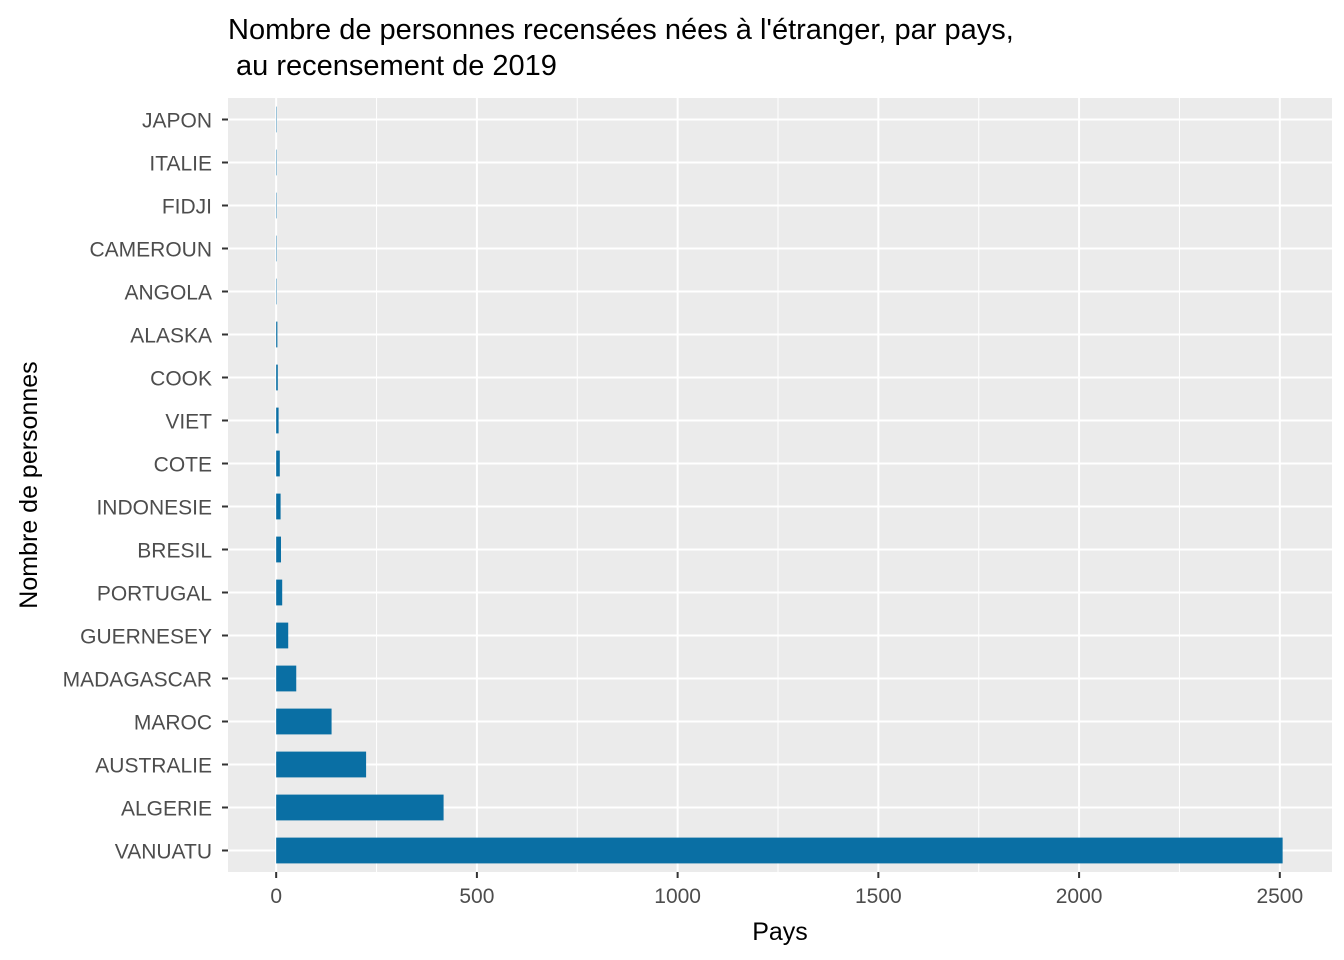  What do you see at coordinates (282, 635) in the screenshot?
I see `bar-guernesey` at bounding box center [282, 635].